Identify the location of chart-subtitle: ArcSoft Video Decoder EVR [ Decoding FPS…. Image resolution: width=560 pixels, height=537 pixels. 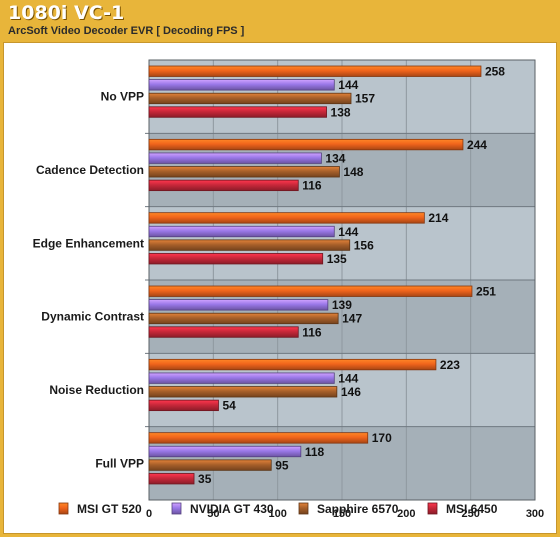
(126, 31).